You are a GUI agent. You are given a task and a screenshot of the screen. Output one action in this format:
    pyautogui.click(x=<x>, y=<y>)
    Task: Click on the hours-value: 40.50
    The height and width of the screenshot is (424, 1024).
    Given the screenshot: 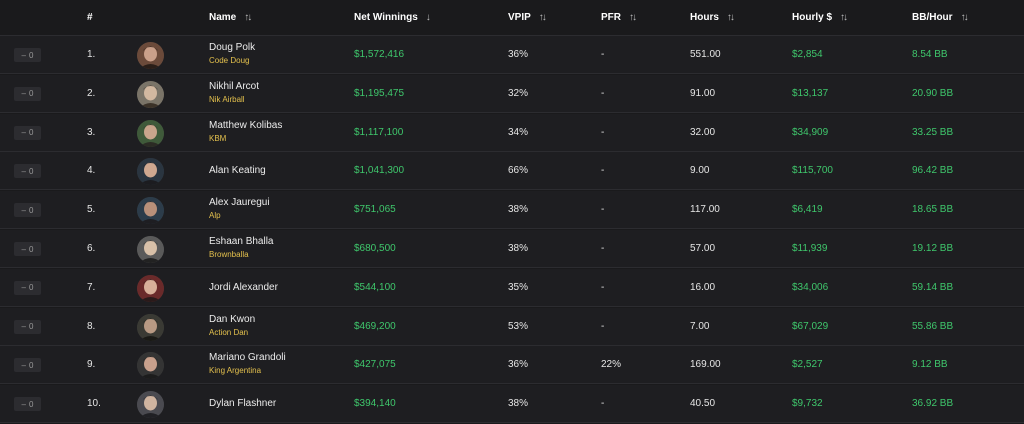 What is the action you would take?
    pyautogui.click(x=703, y=404)
    